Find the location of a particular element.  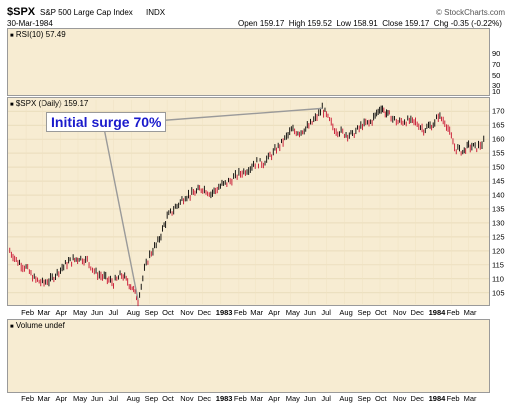

symbol: $SPX is located at coordinates (21, 12).